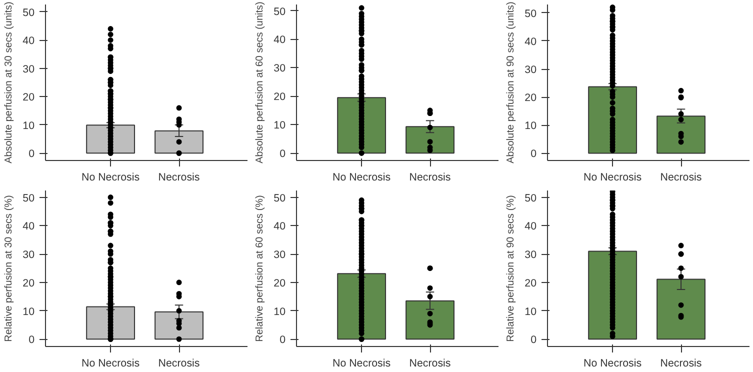 The height and width of the screenshot is (372, 753). What do you see at coordinates (511, 268) in the screenshot?
I see `y-axis-title: Relative perfusion at 90 secs (%)` at bounding box center [511, 268].